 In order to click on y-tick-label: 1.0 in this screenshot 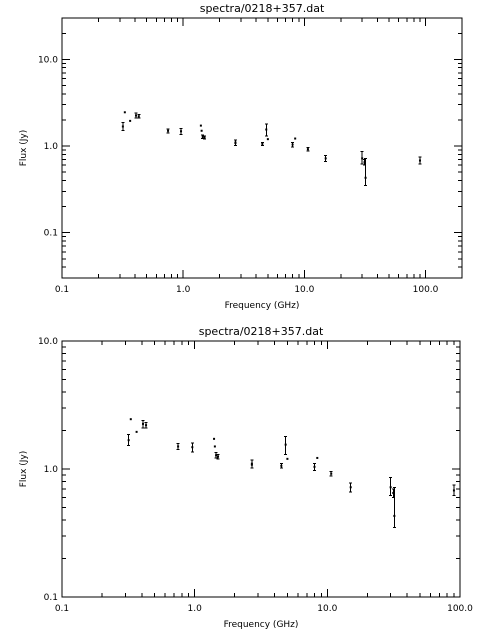, I will do `click(51, 147)`.